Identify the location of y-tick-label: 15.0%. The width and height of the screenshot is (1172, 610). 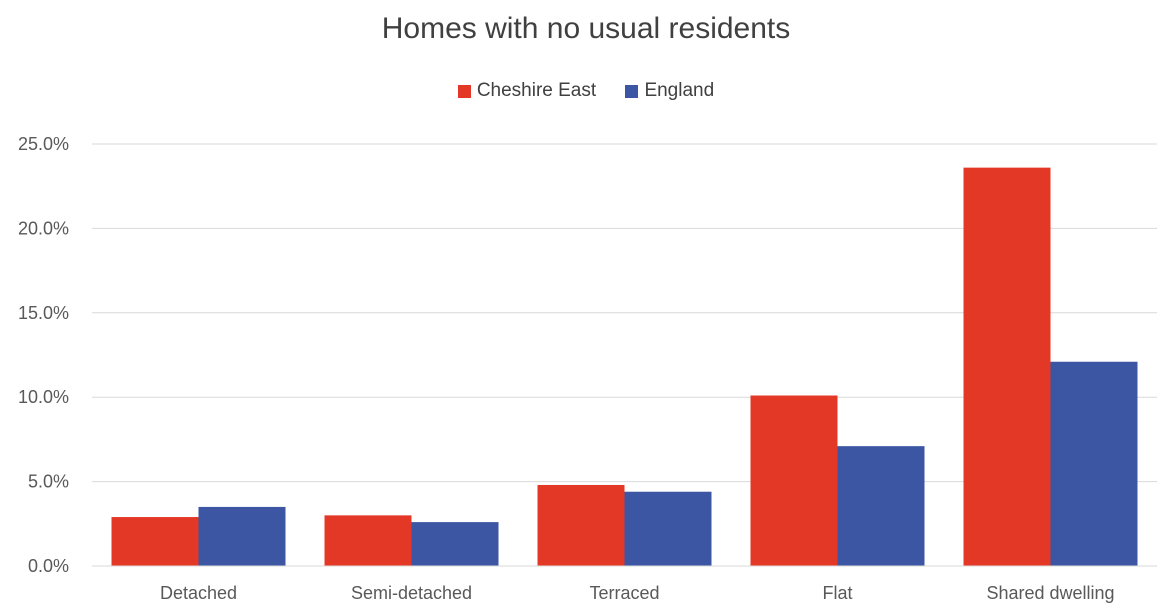
(43, 313).